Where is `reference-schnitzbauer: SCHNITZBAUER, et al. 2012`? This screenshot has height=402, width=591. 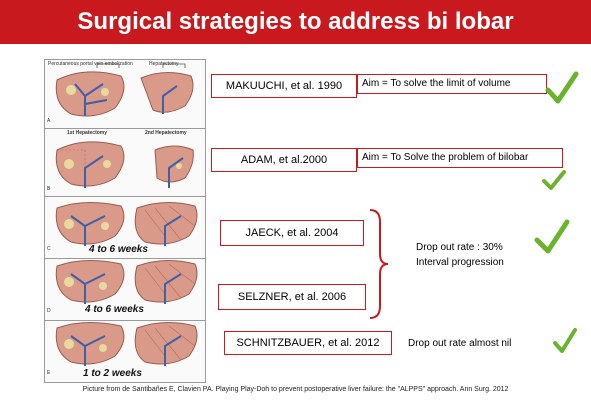 reference-schnitzbauer: SCHNITZBAUER, et al. 2012 is located at coordinates (308, 343).